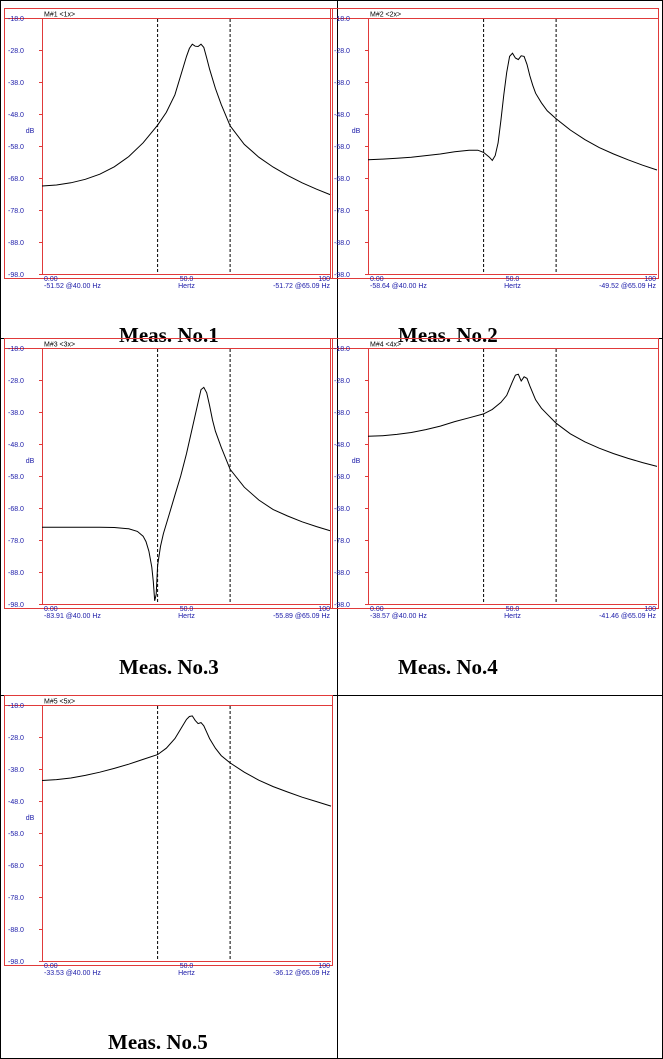  I want to click on marker-readout-right: -51.72 @65.09 Hz, so click(301, 286).